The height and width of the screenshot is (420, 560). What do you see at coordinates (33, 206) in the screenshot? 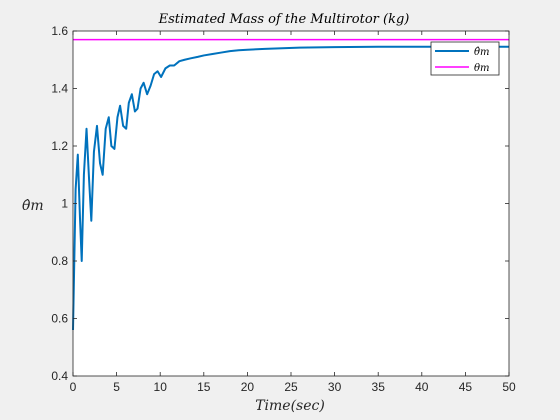
I see `y-axis-label: θ̂m` at bounding box center [33, 206].